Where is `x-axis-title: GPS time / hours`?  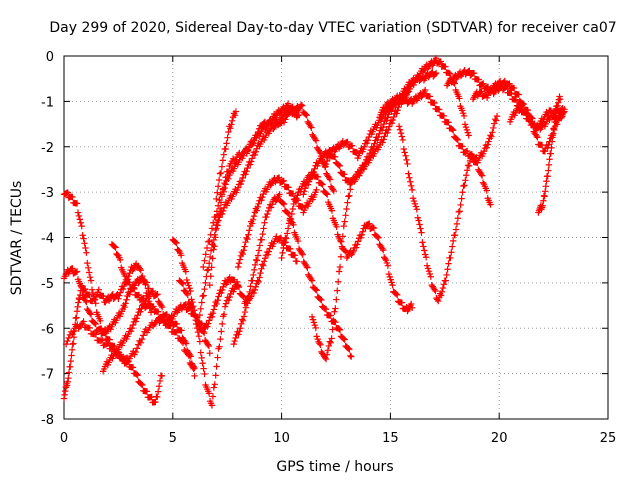
x-axis-title: GPS time / hours is located at coordinates (334, 467).